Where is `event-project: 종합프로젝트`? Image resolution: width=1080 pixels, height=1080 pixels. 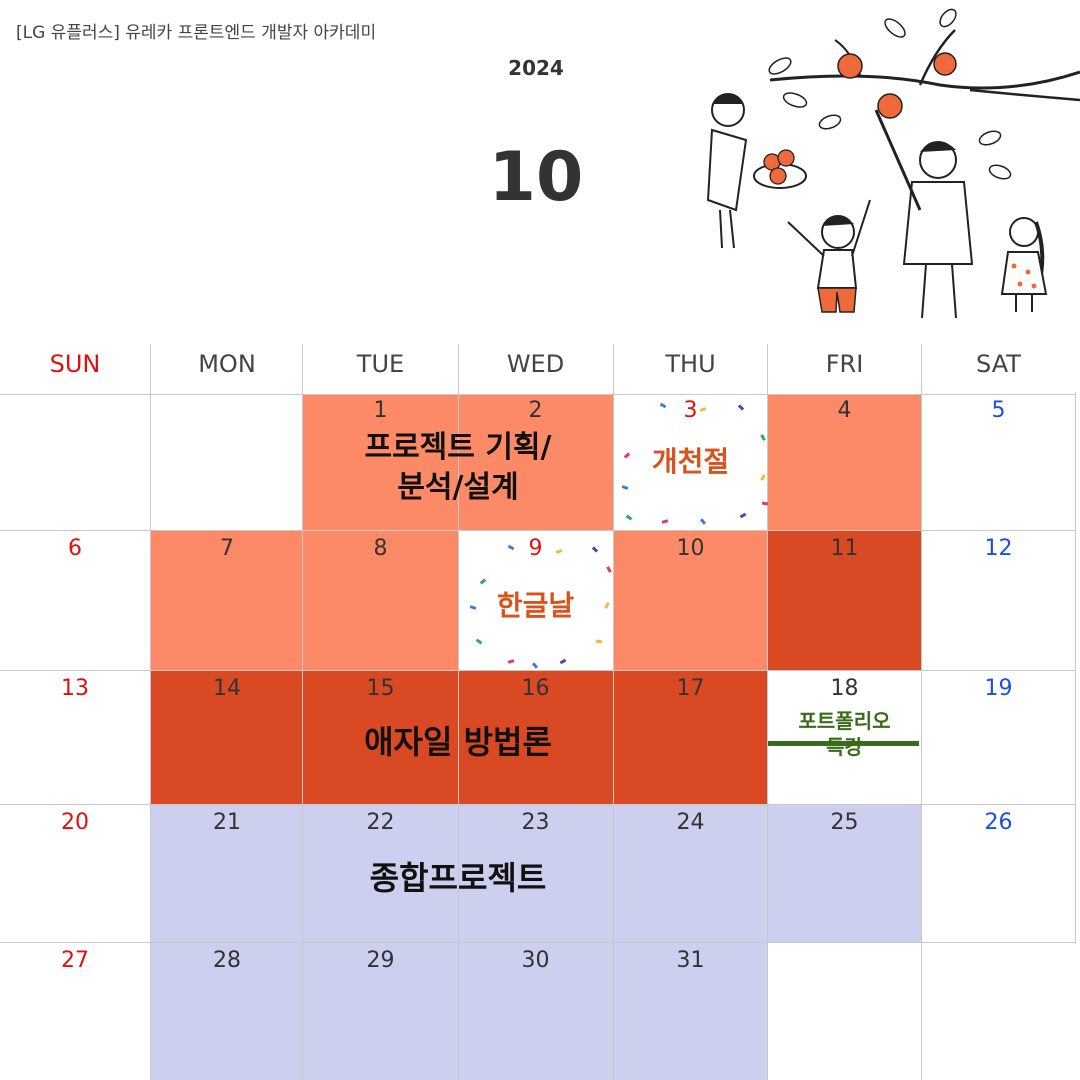
event-project: 종합프로젝트 is located at coordinates (458, 878).